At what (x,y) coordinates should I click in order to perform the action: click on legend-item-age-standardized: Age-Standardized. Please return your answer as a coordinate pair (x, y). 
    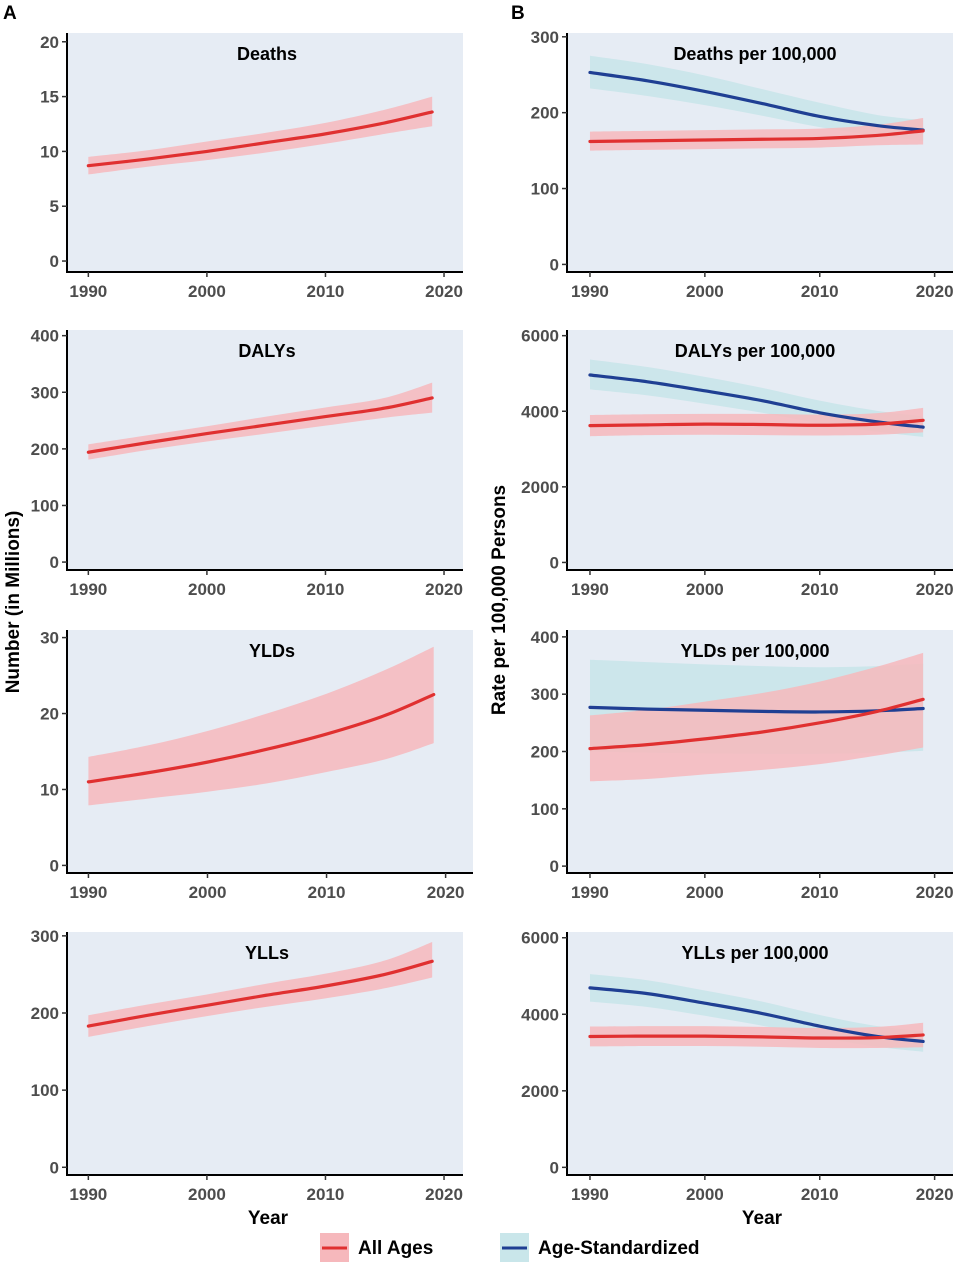
    Looking at the image, I should click on (600, 1247).